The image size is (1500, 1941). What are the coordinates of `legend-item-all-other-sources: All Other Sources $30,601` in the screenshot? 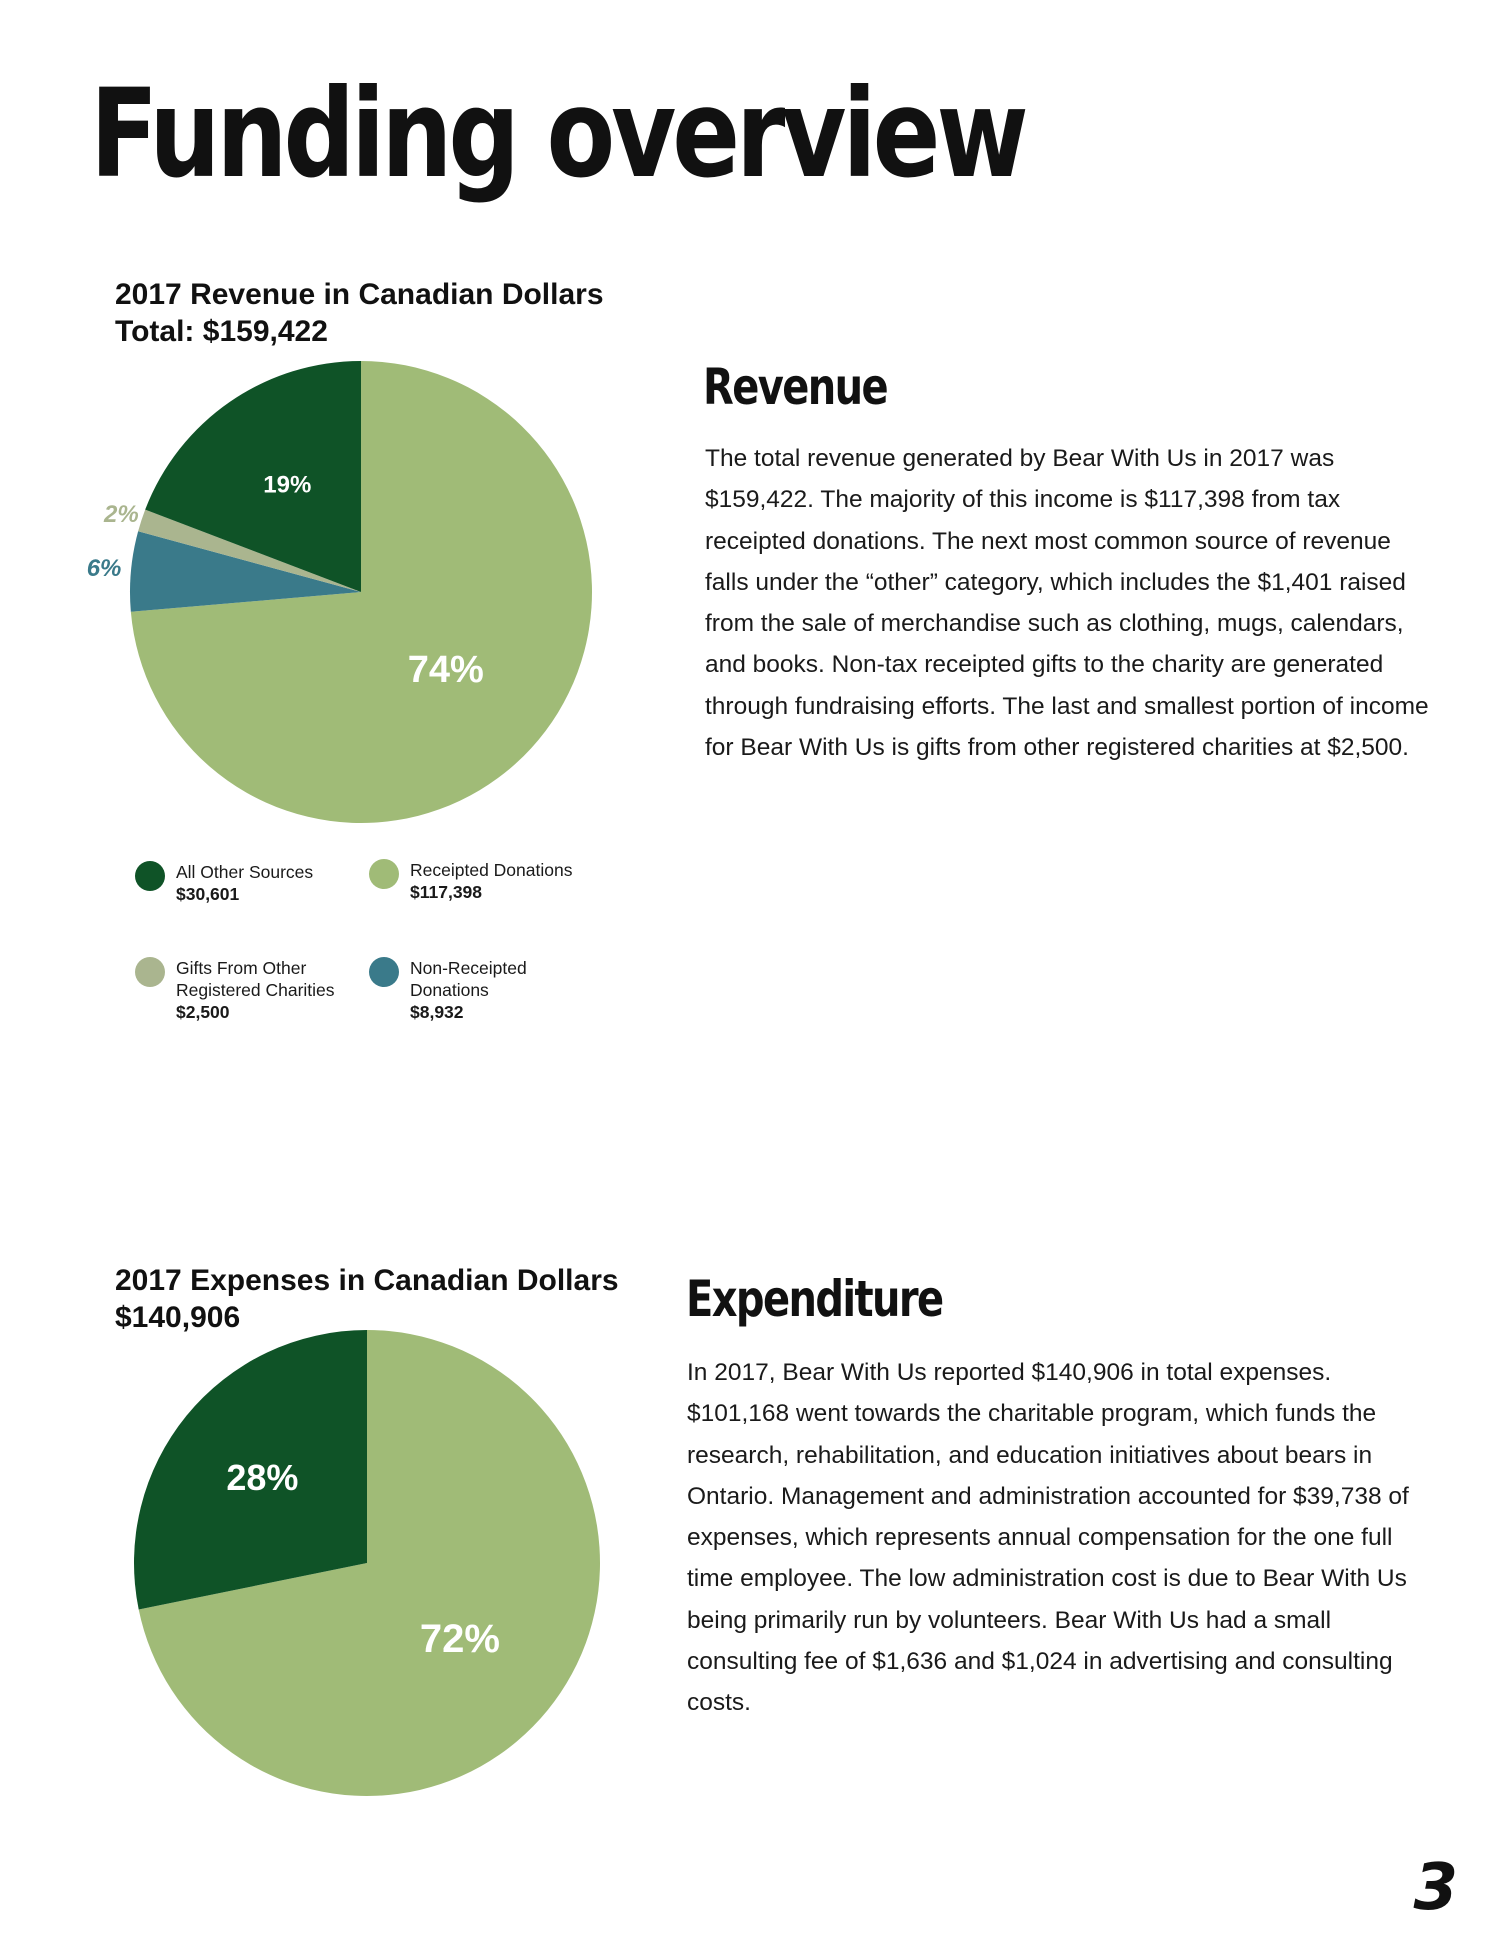 It's located at (224, 883).